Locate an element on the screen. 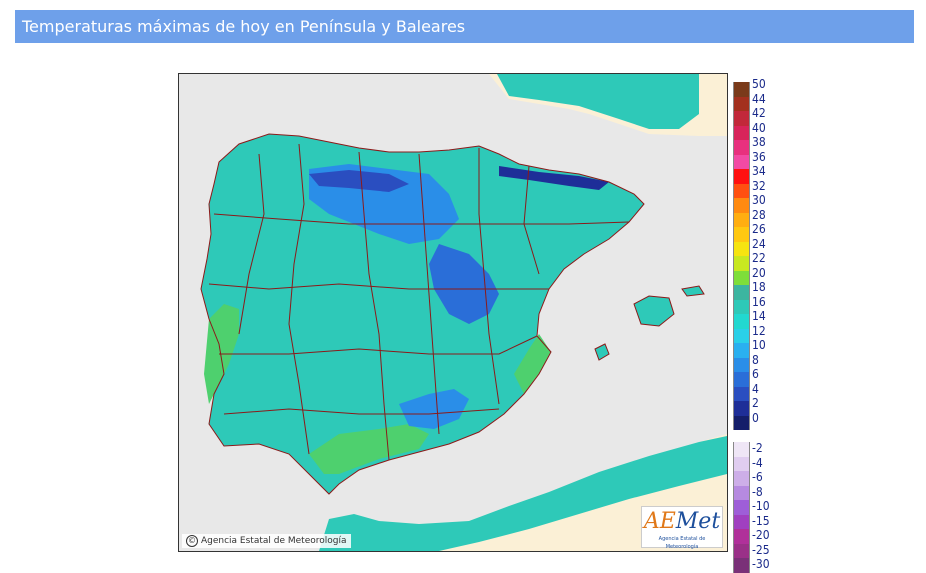 The height and width of the screenshot is (573, 926). copyright-notice: © Agencia Estatal de Meteorología is located at coordinates (266, 541).